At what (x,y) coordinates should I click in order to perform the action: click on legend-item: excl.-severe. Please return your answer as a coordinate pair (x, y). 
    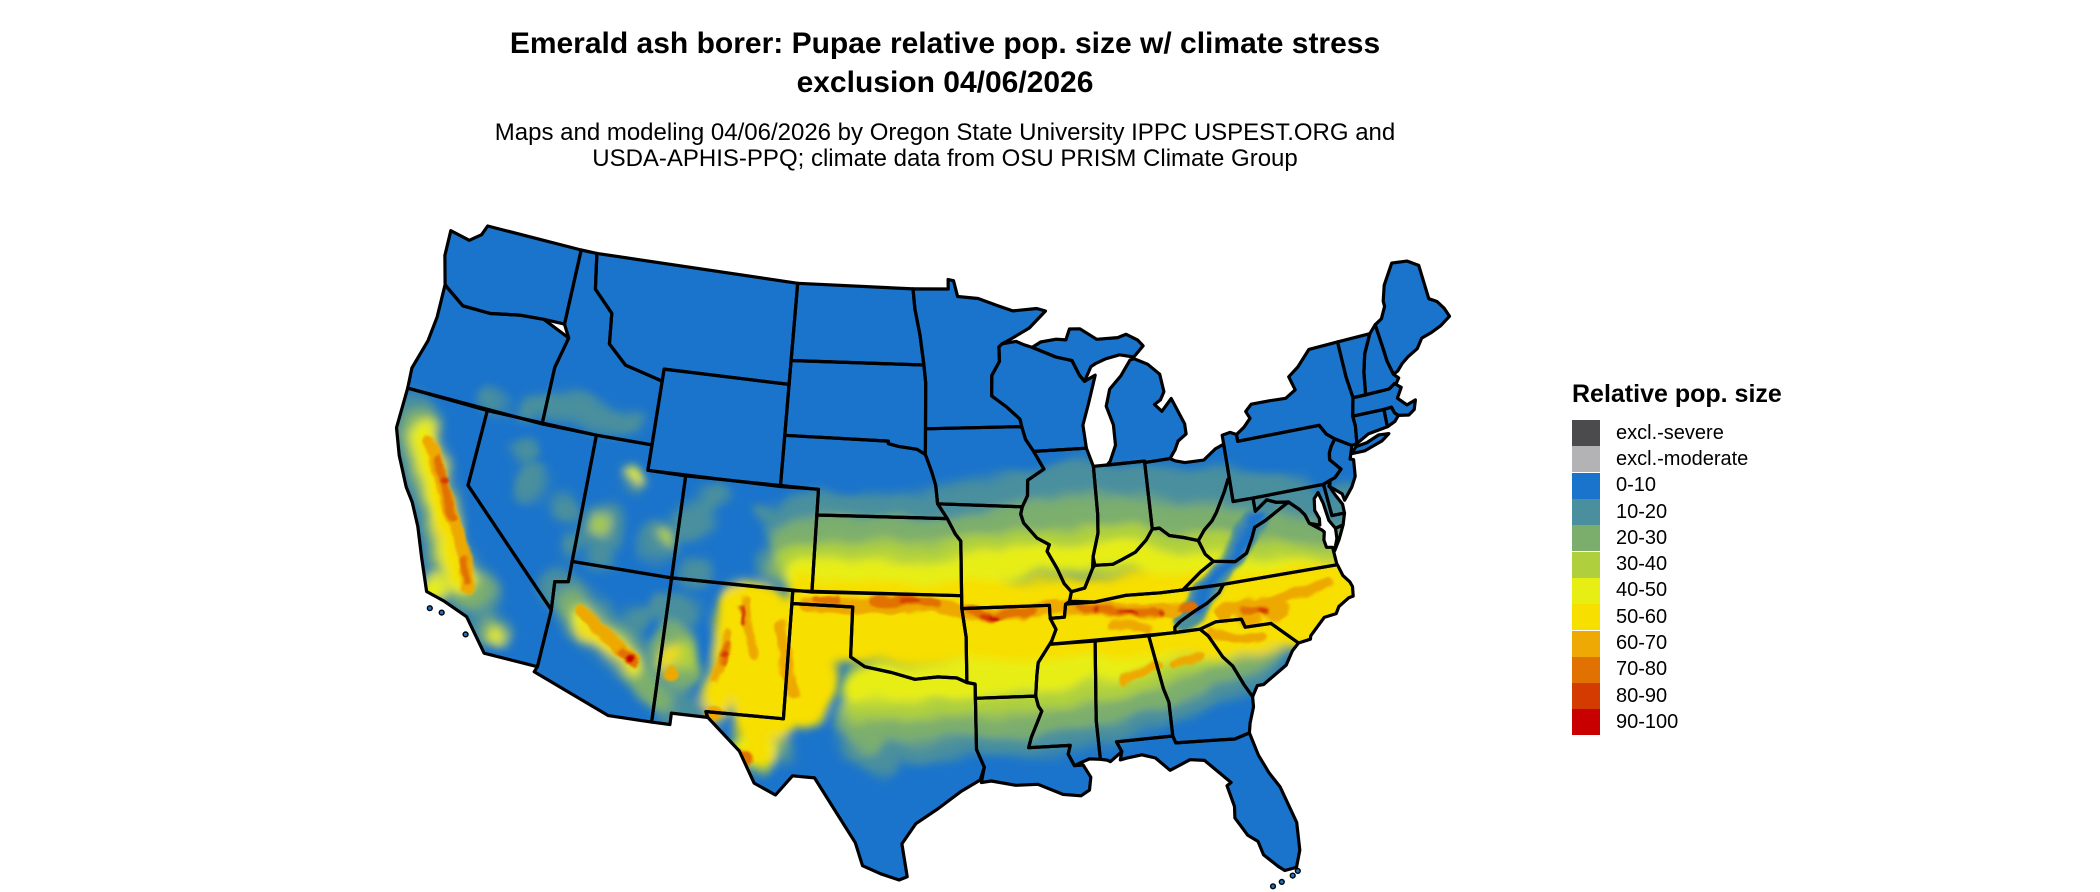
    Looking at the image, I should click on (1677, 433).